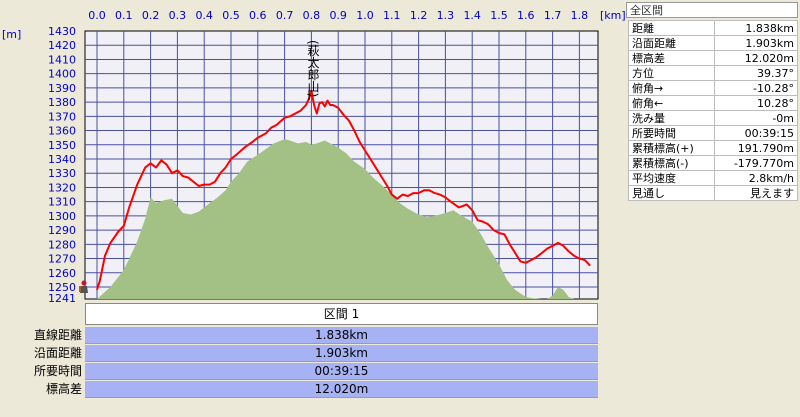 This screenshot has width=800, height=417. Describe the element at coordinates (755, 43) in the screenshot. I see `stats-value: 1.903km` at that location.